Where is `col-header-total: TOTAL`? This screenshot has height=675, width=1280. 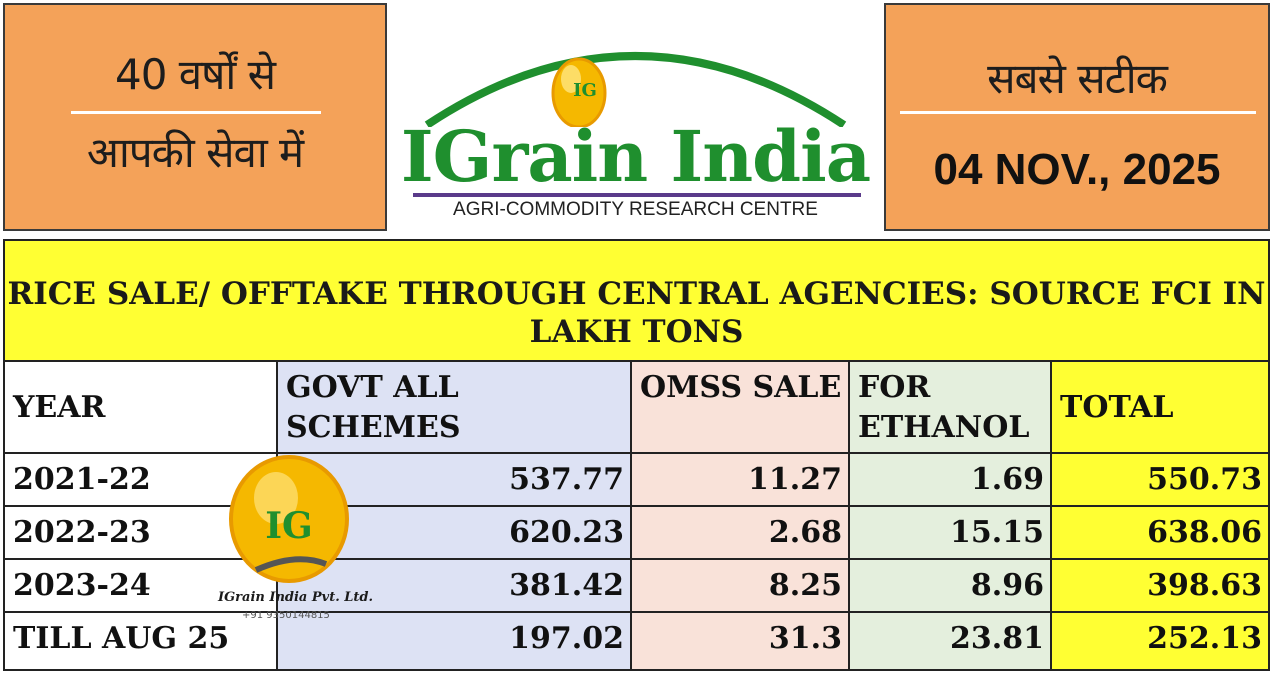
col-header-total: TOTAL is located at coordinates (1160, 408).